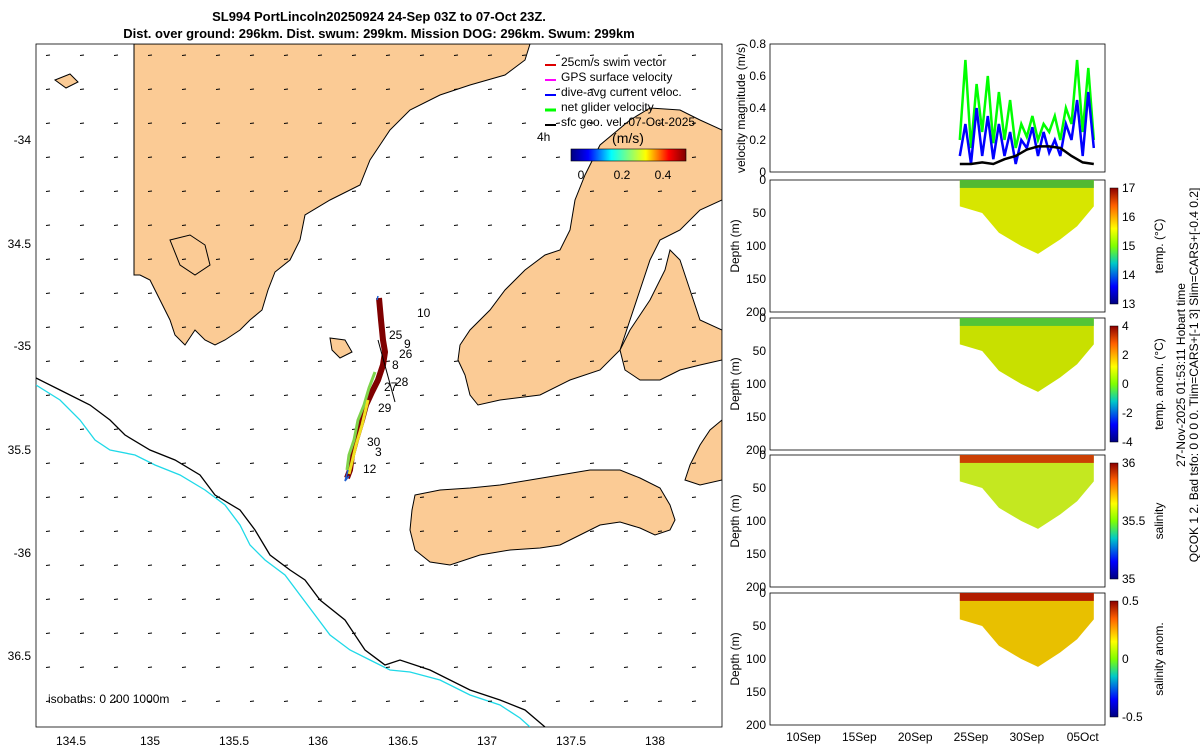  Describe the element at coordinates (385, 408) in the screenshot. I see `day-label: 29` at that location.